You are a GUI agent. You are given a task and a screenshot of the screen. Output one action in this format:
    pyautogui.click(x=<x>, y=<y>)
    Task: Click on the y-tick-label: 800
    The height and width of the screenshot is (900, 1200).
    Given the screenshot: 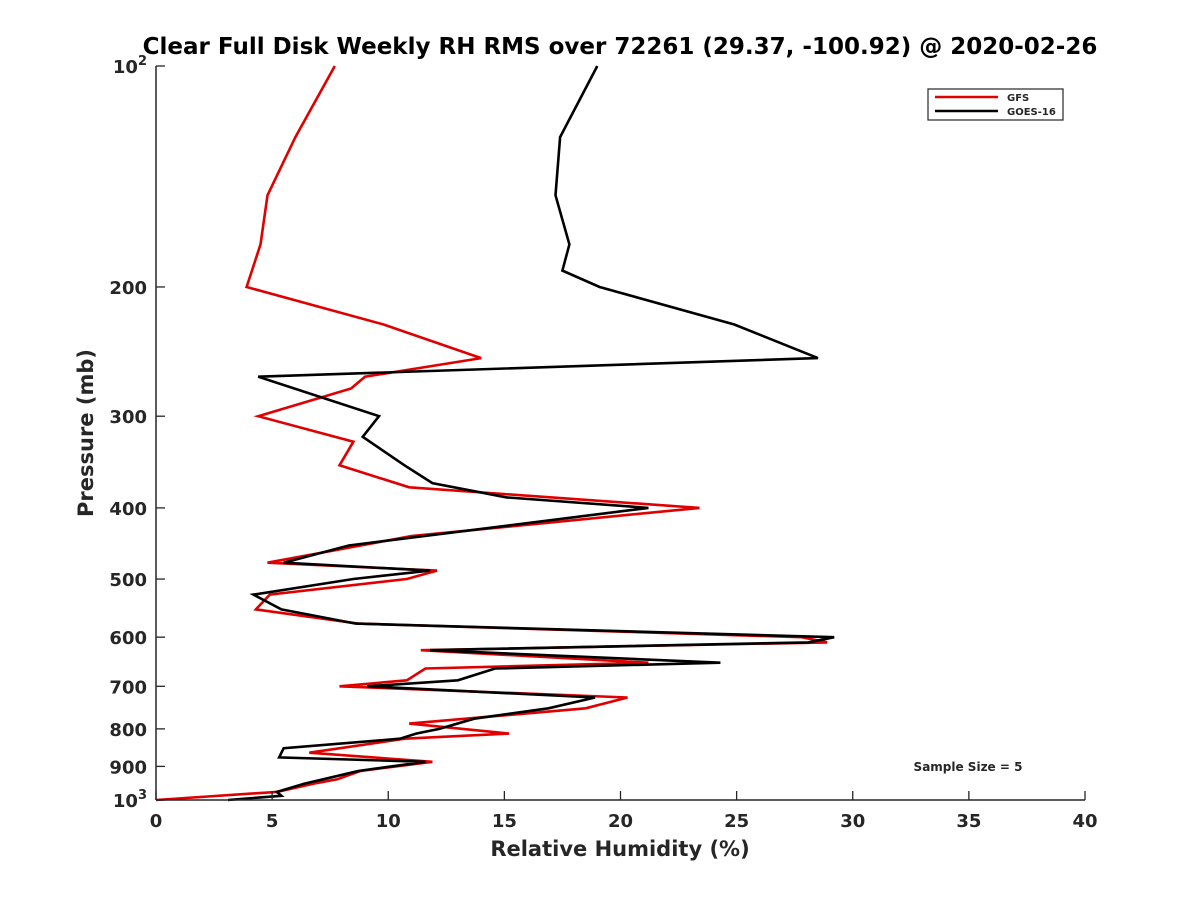 What is the action you would take?
    pyautogui.click(x=128, y=730)
    